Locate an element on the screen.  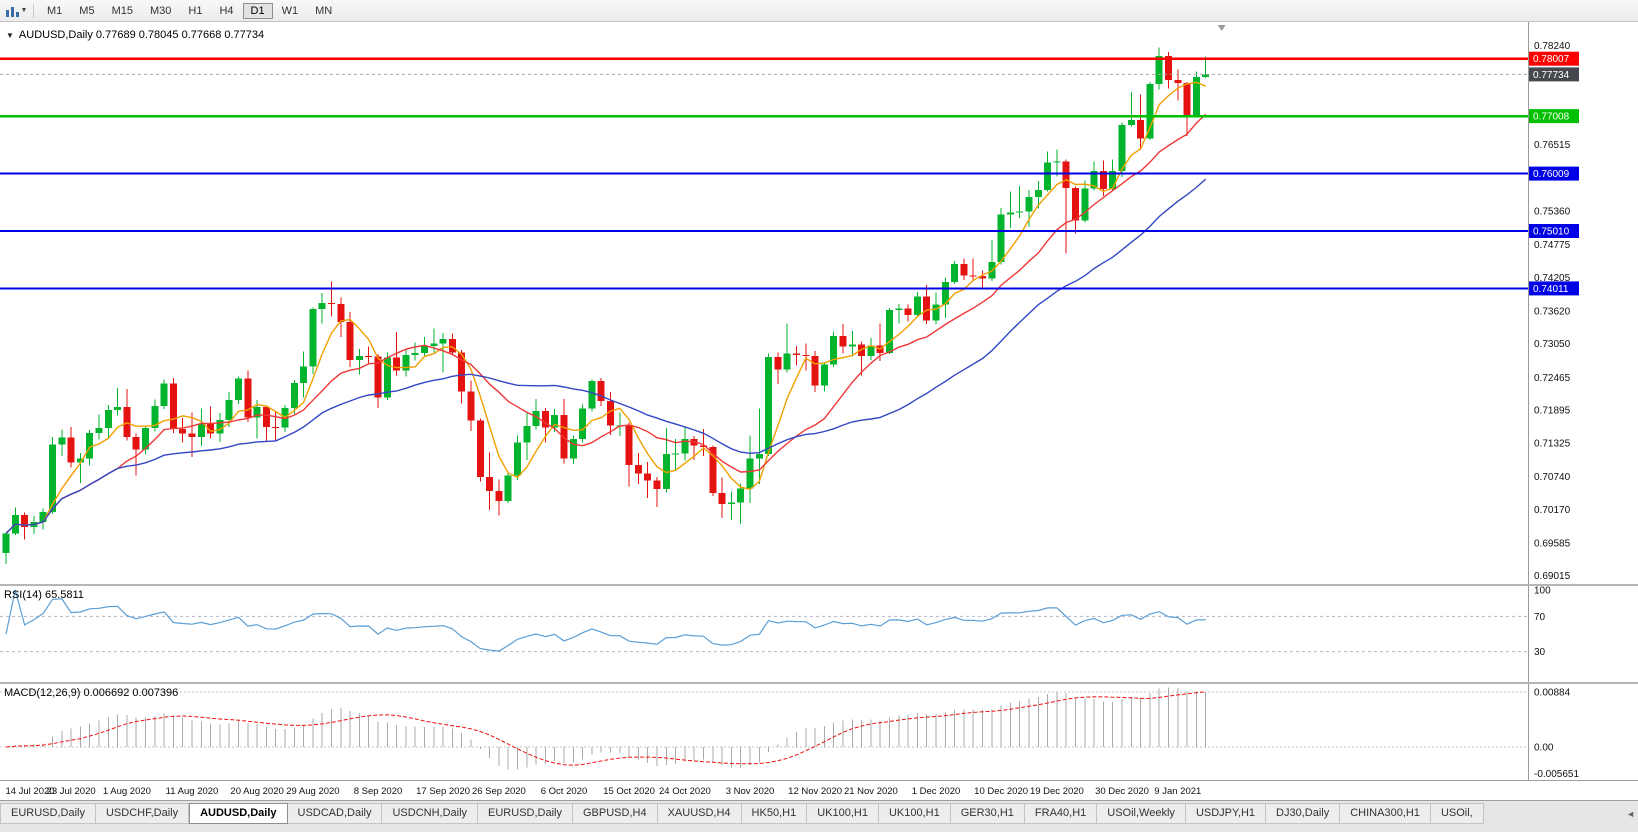
tab-hk50-h1: HK50,H1 is located at coordinates (774, 813).